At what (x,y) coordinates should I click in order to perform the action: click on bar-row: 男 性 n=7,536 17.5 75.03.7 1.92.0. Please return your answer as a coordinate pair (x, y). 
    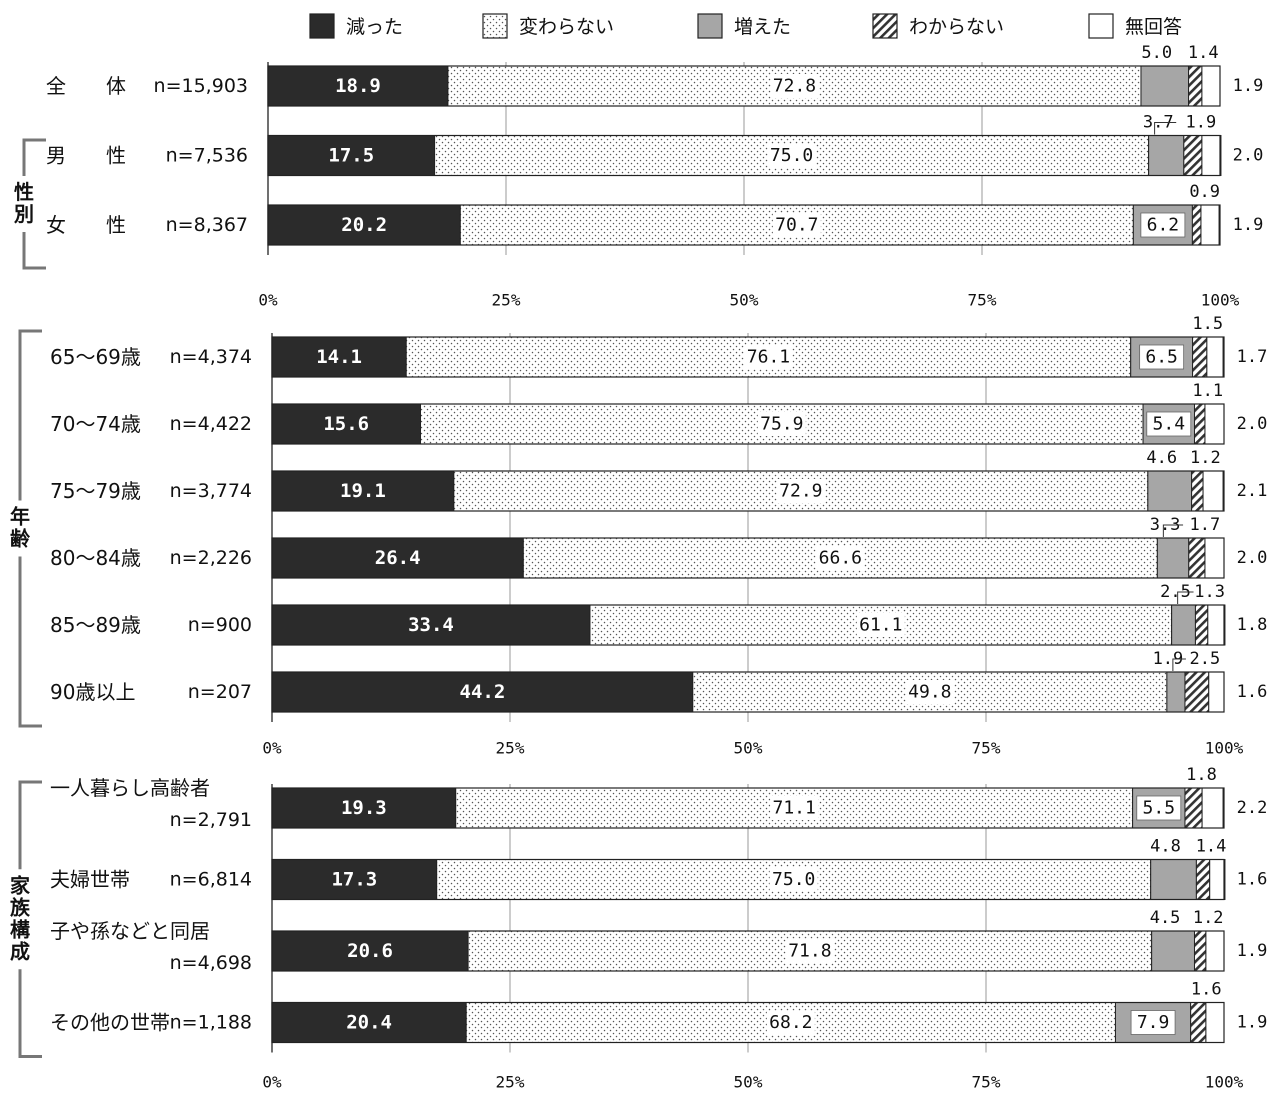
    Looking at the image, I should click on (655, 145).